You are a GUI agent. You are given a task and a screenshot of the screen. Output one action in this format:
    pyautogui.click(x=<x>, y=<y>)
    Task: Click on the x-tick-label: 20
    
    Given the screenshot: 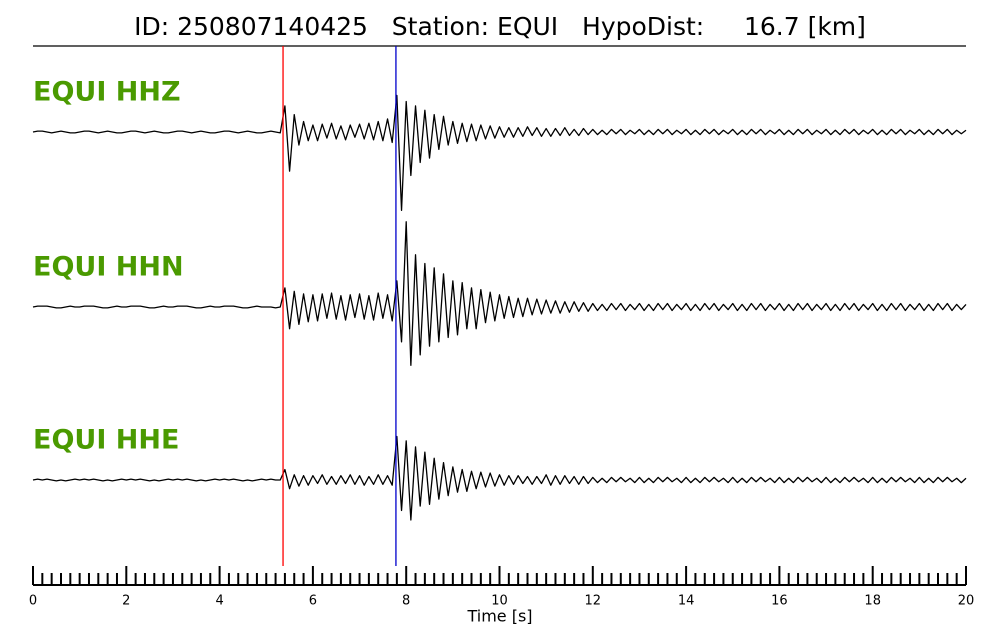 What is the action you would take?
    pyautogui.click(x=966, y=601)
    